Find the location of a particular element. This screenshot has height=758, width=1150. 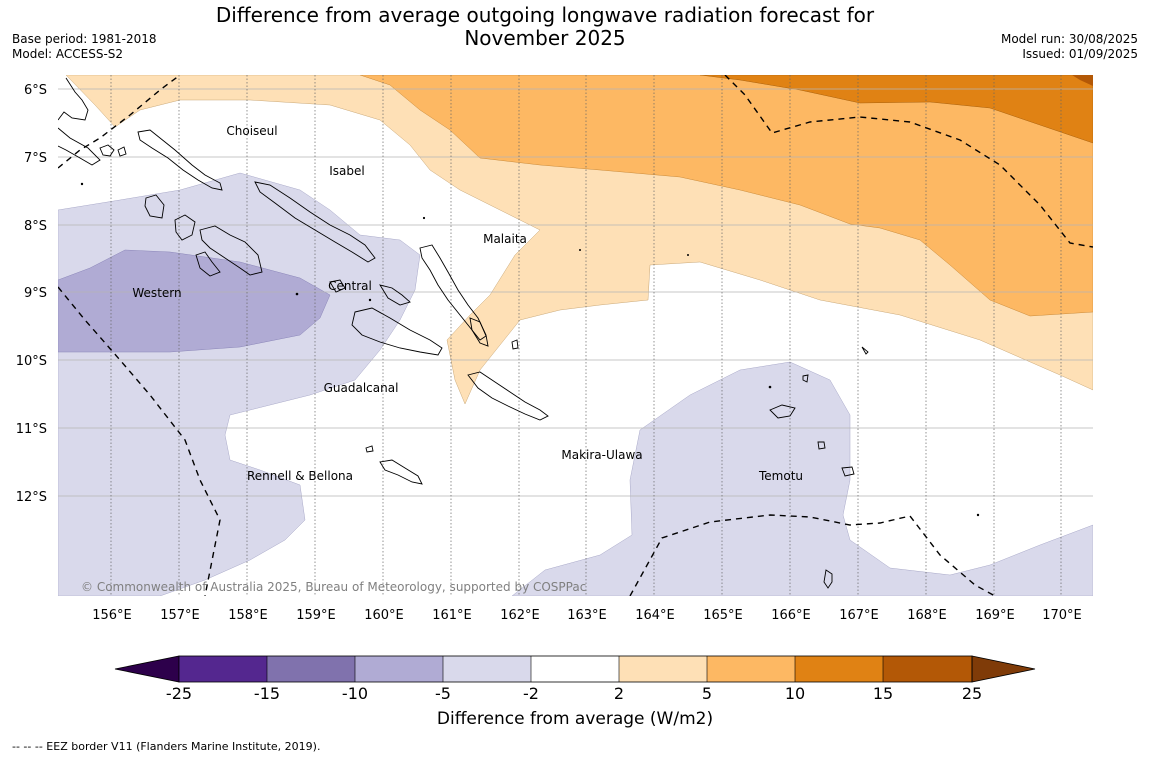

lon-label: 158°E is located at coordinates (248, 615).